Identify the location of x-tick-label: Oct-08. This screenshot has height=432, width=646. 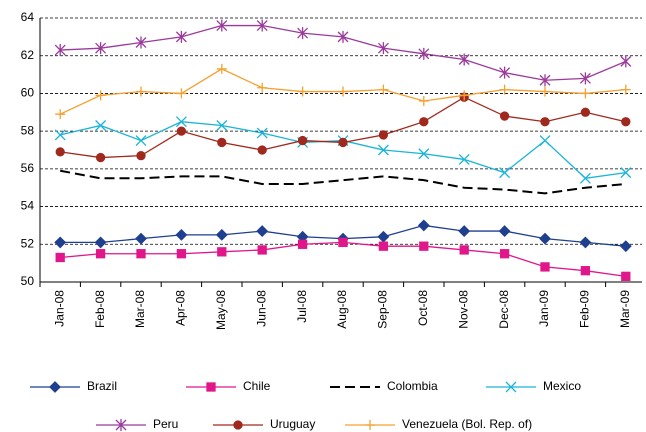
(423, 308).